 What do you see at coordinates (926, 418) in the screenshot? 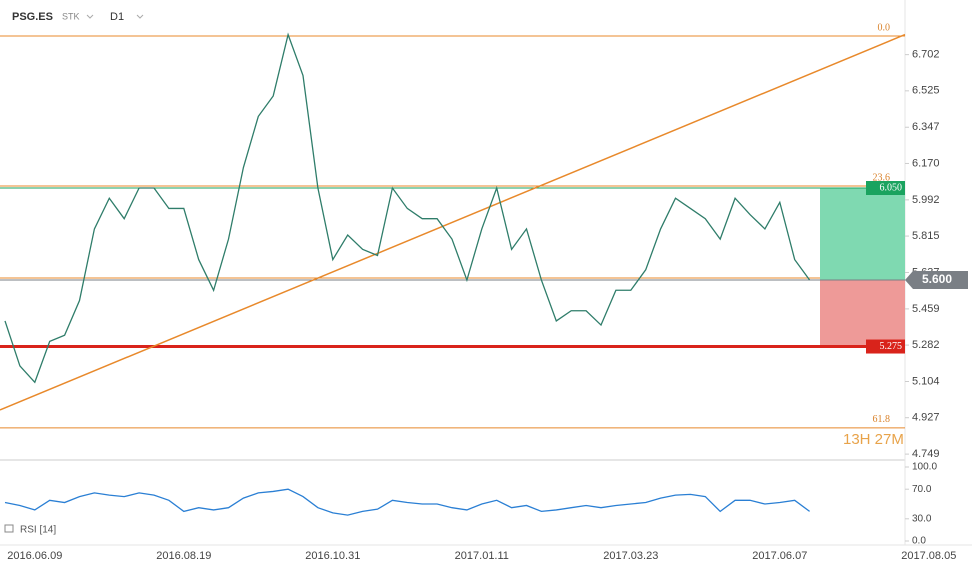
I see `y-tick-label: 4.927` at bounding box center [926, 418].